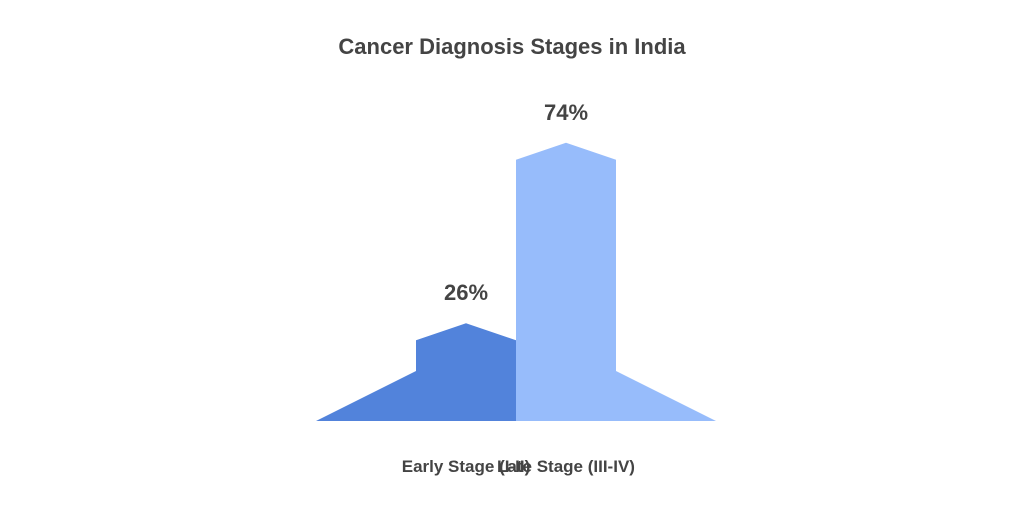 This screenshot has height=511, width=1024. Describe the element at coordinates (566, 112) in the screenshot. I see `value-label-2: 74%` at that location.